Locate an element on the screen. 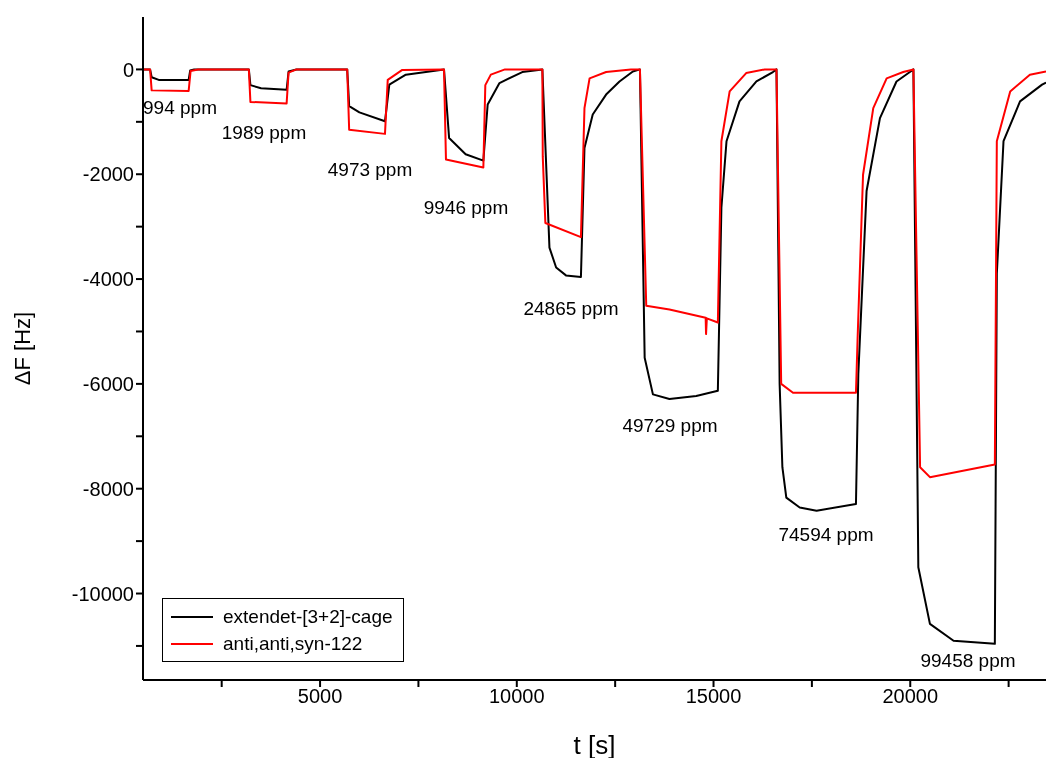 The width and height of the screenshot is (1046, 758). y-tick-label: -10000 is located at coordinates (102, 593).